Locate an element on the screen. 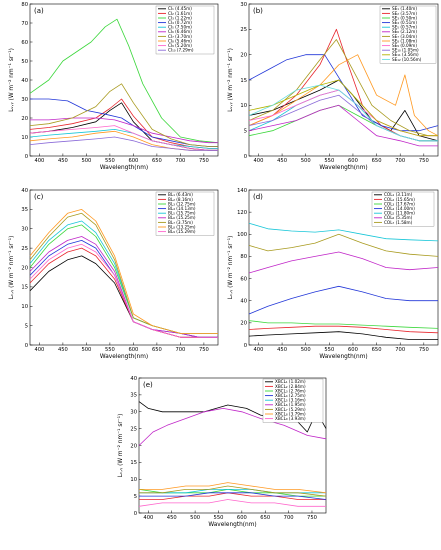  legend-entry: CI₄ (0.72m) is located at coordinates (180, 22).